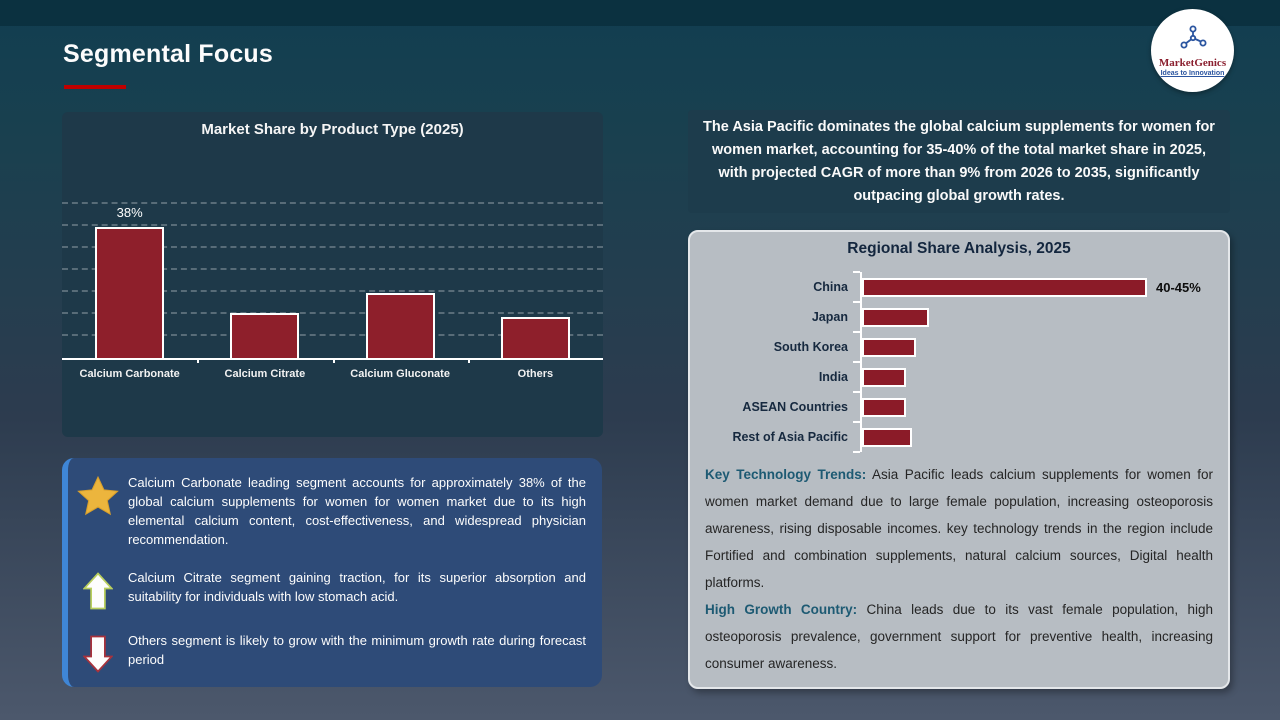  I want to click on bar-calcium-citrate, so click(265, 335).